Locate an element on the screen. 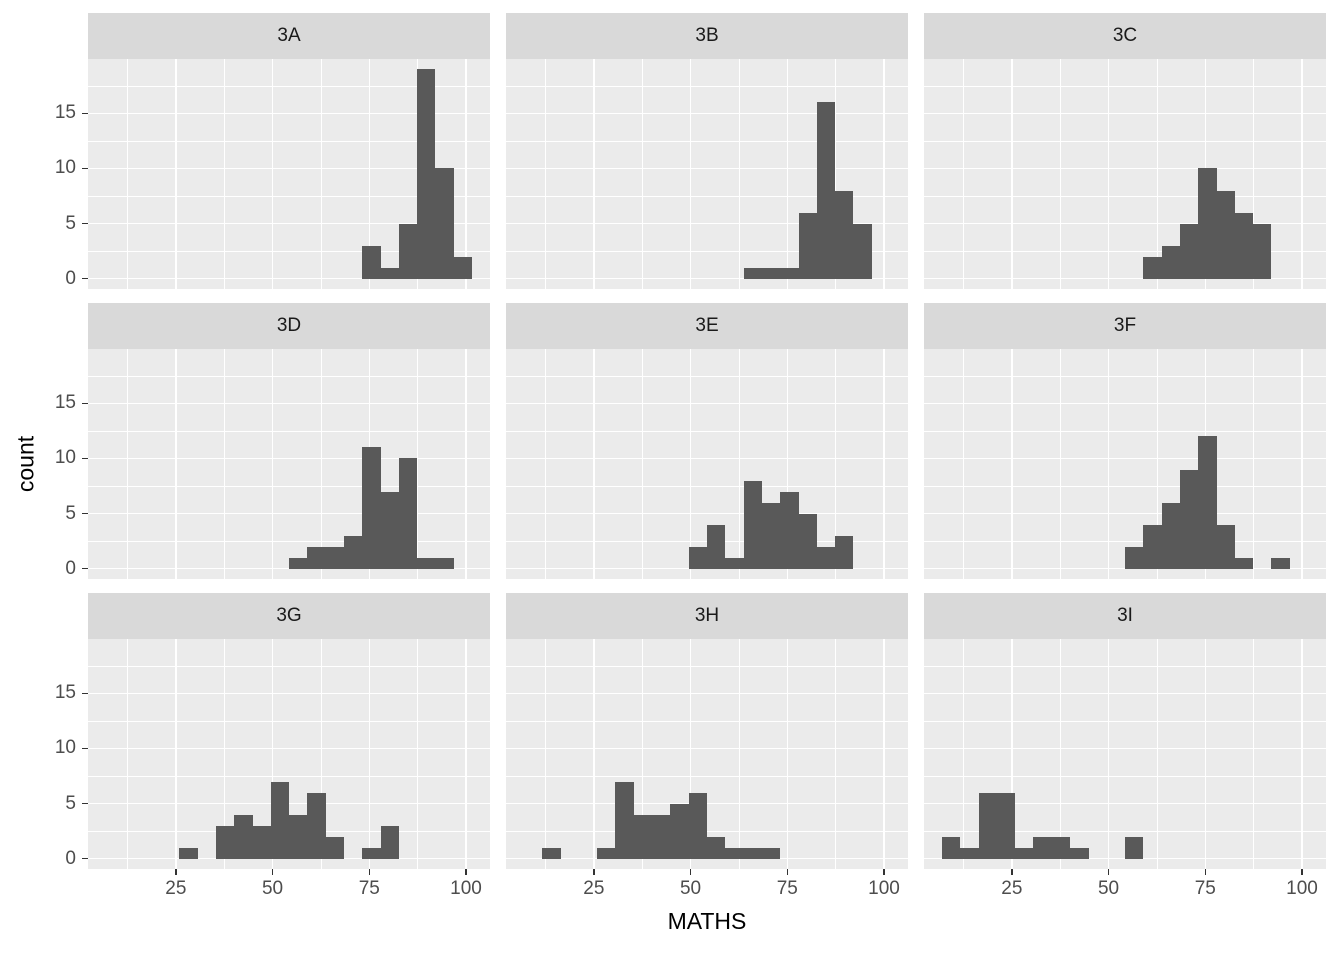 The height and width of the screenshot is (960, 1344). facet-strip: 3I is located at coordinates (1125, 616).